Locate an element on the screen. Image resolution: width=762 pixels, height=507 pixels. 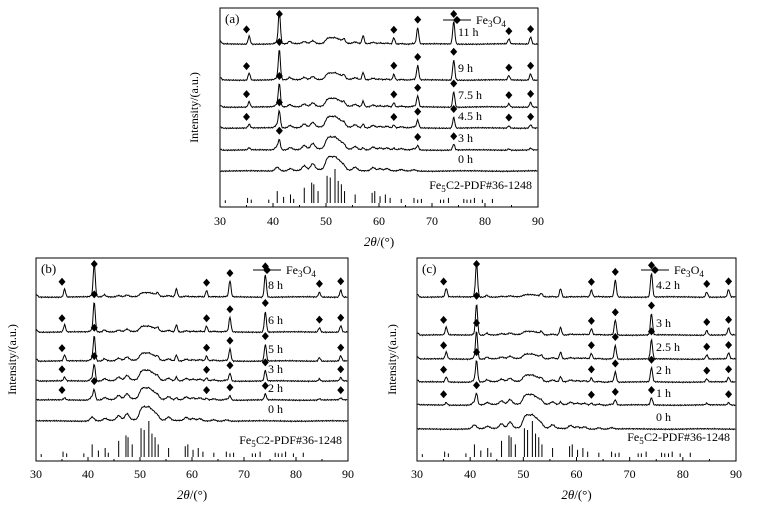
reference-label-part: C is located at coordinates (260, 440).